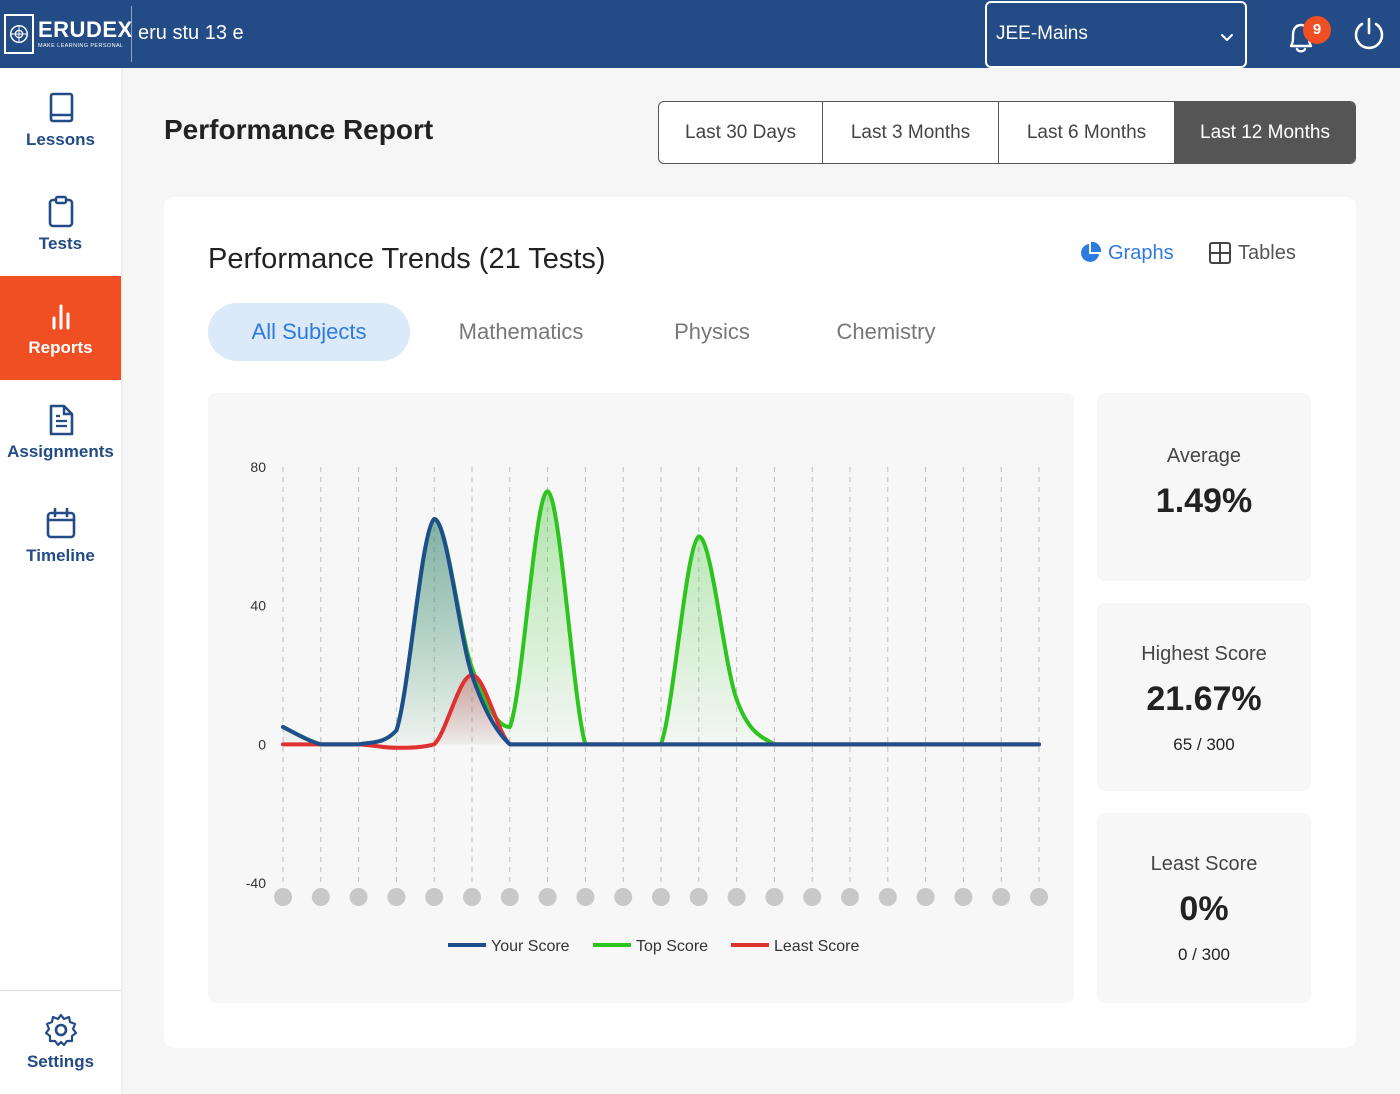 This screenshot has width=1400, height=1094. Describe the element at coordinates (256, 883) in the screenshot. I see `y-tick-label: -40` at that location.